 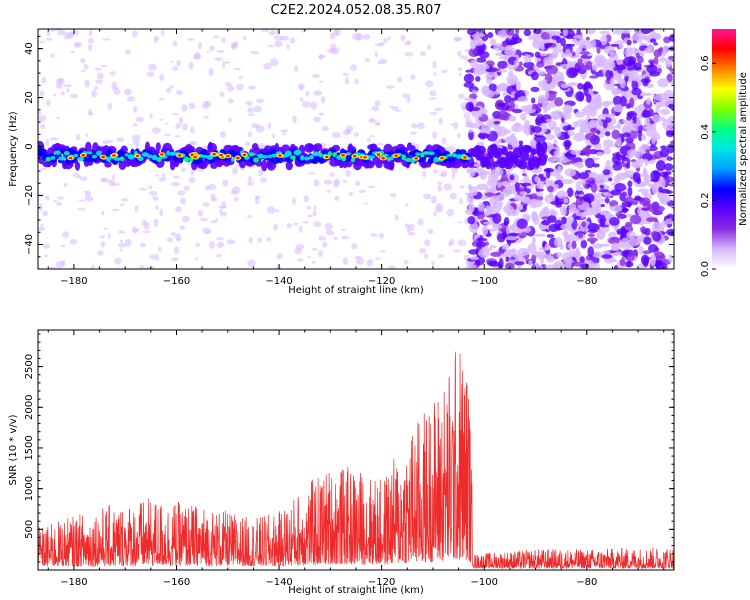 What do you see at coordinates (29, 48) in the screenshot?
I see `spectrogram-ytick-label: 40` at bounding box center [29, 48].